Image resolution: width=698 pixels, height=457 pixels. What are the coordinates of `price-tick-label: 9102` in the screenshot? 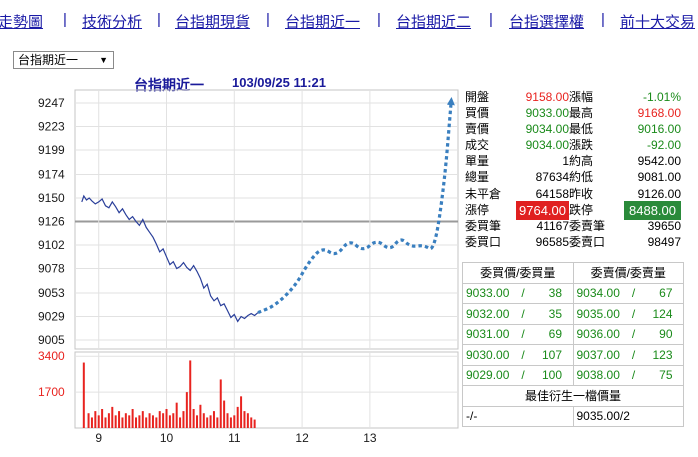 It's located at (51, 245).